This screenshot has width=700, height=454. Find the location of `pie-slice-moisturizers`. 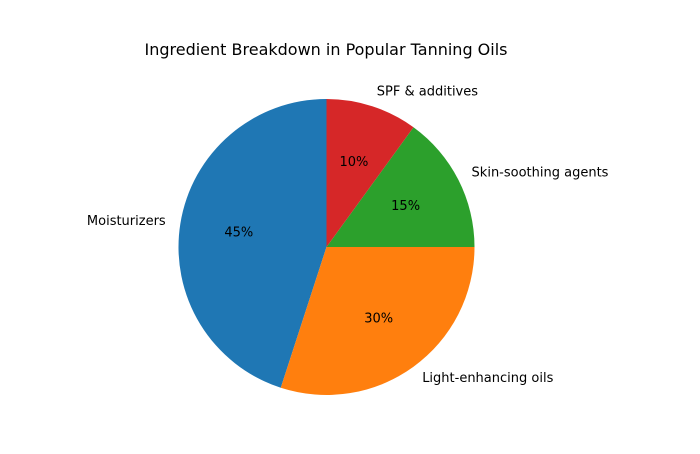

pie-slice-moisturizers is located at coordinates (252, 243).